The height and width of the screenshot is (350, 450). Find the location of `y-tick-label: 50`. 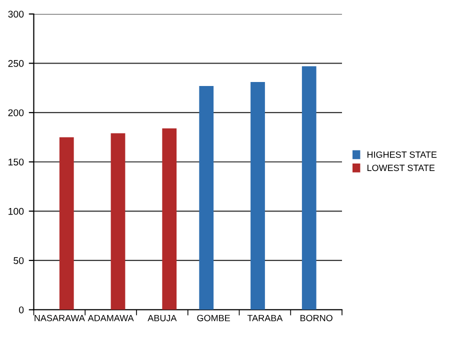

y-tick-label: 50 is located at coordinates (19, 260).